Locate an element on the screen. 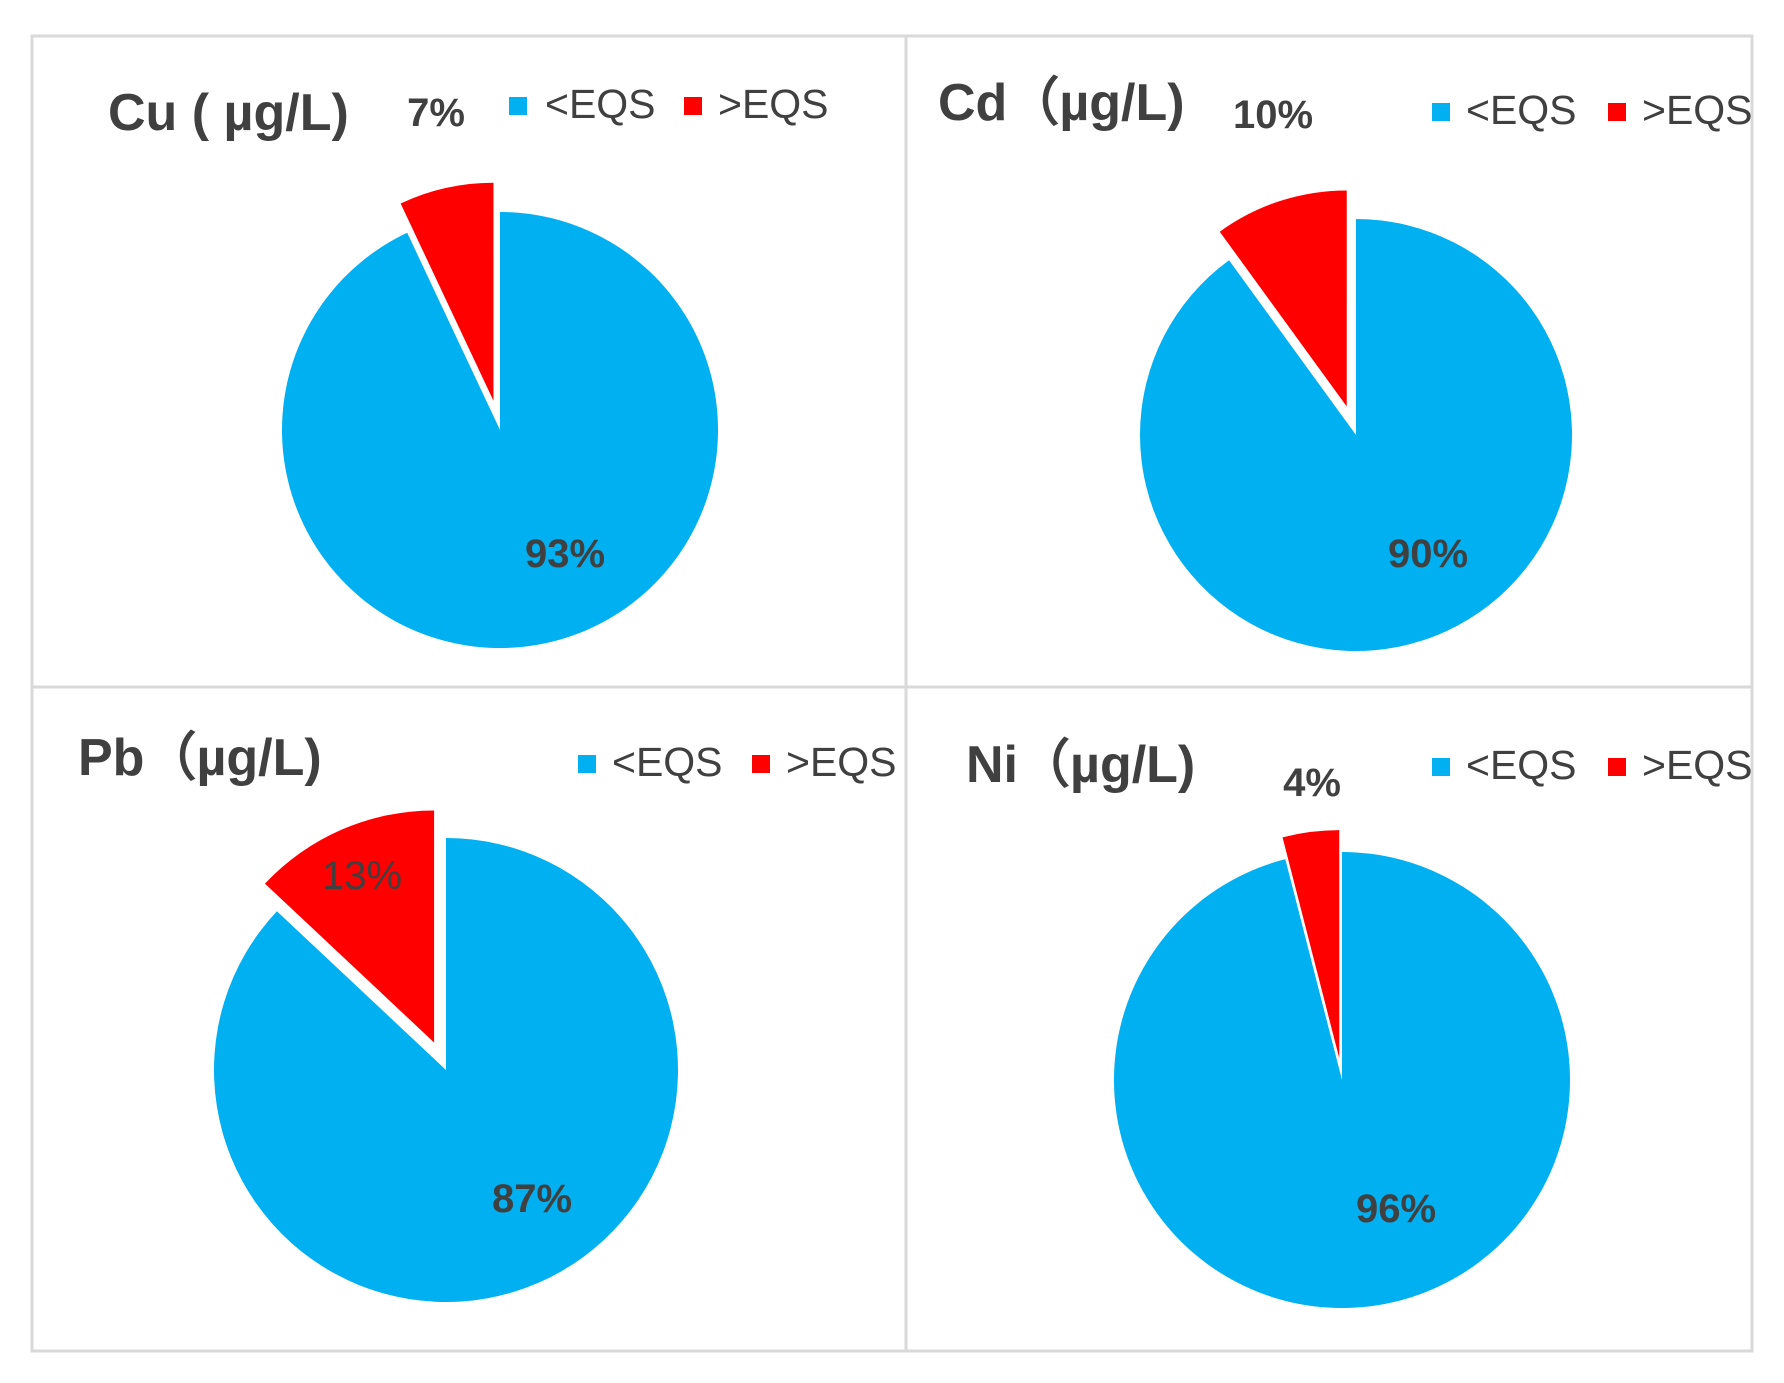 The height and width of the screenshot is (1383, 1784). slice-label-above: 13% is located at coordinates (362, 876).